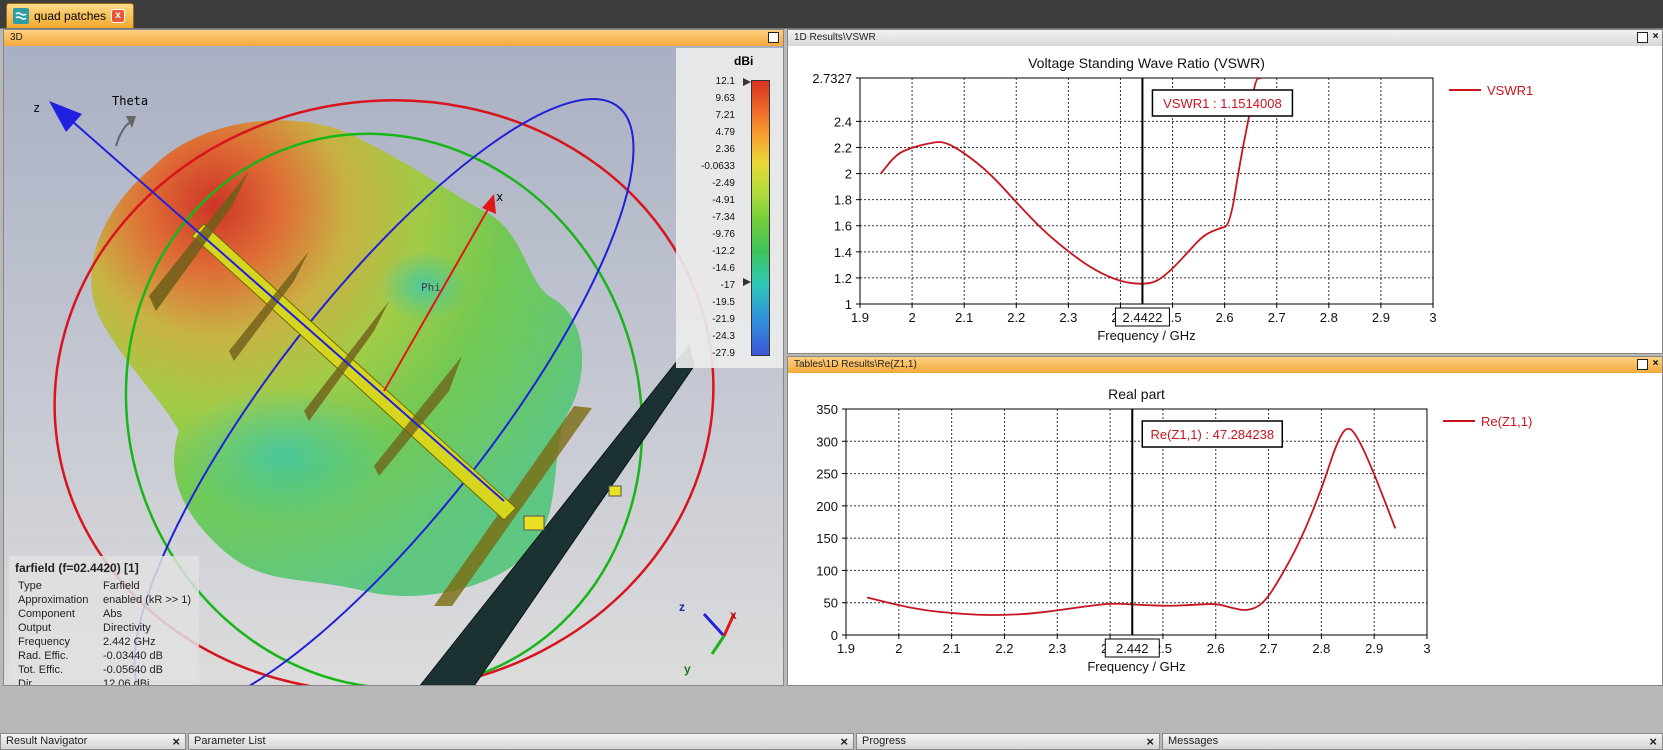 This screenshot has width=1663, height=750. I want to click on tab-label: quad patches, so click(70, 16).